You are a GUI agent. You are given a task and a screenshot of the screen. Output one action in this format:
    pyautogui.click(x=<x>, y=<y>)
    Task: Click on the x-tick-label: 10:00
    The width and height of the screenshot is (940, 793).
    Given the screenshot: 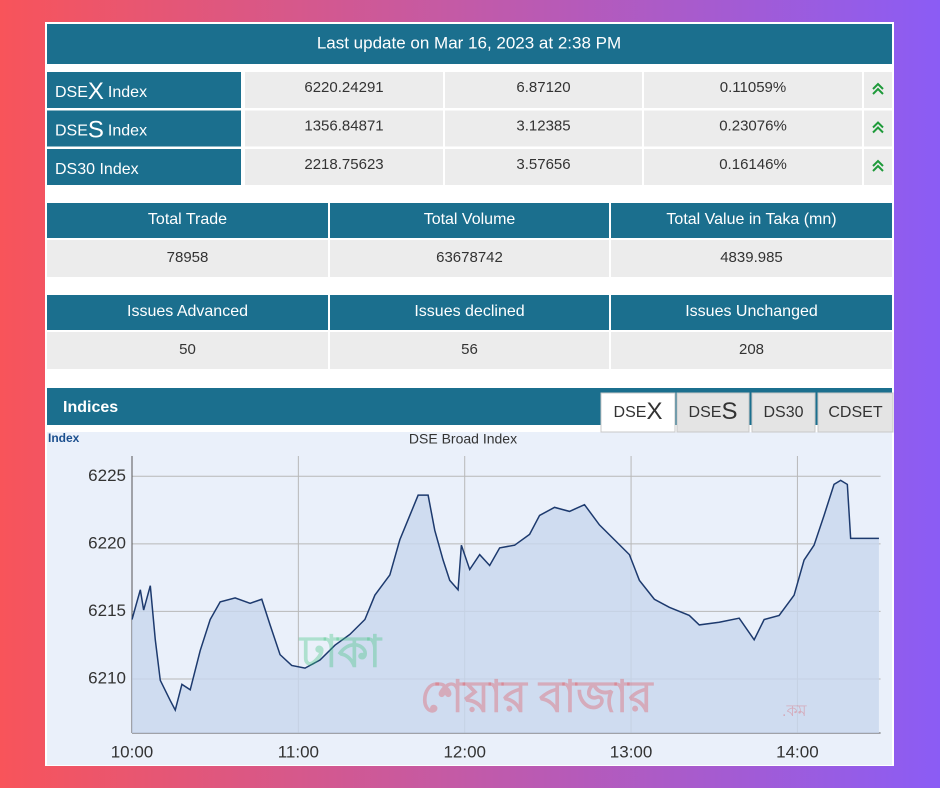 What is the action you would take?
    pyautogui.click(x=132, y=751)
    